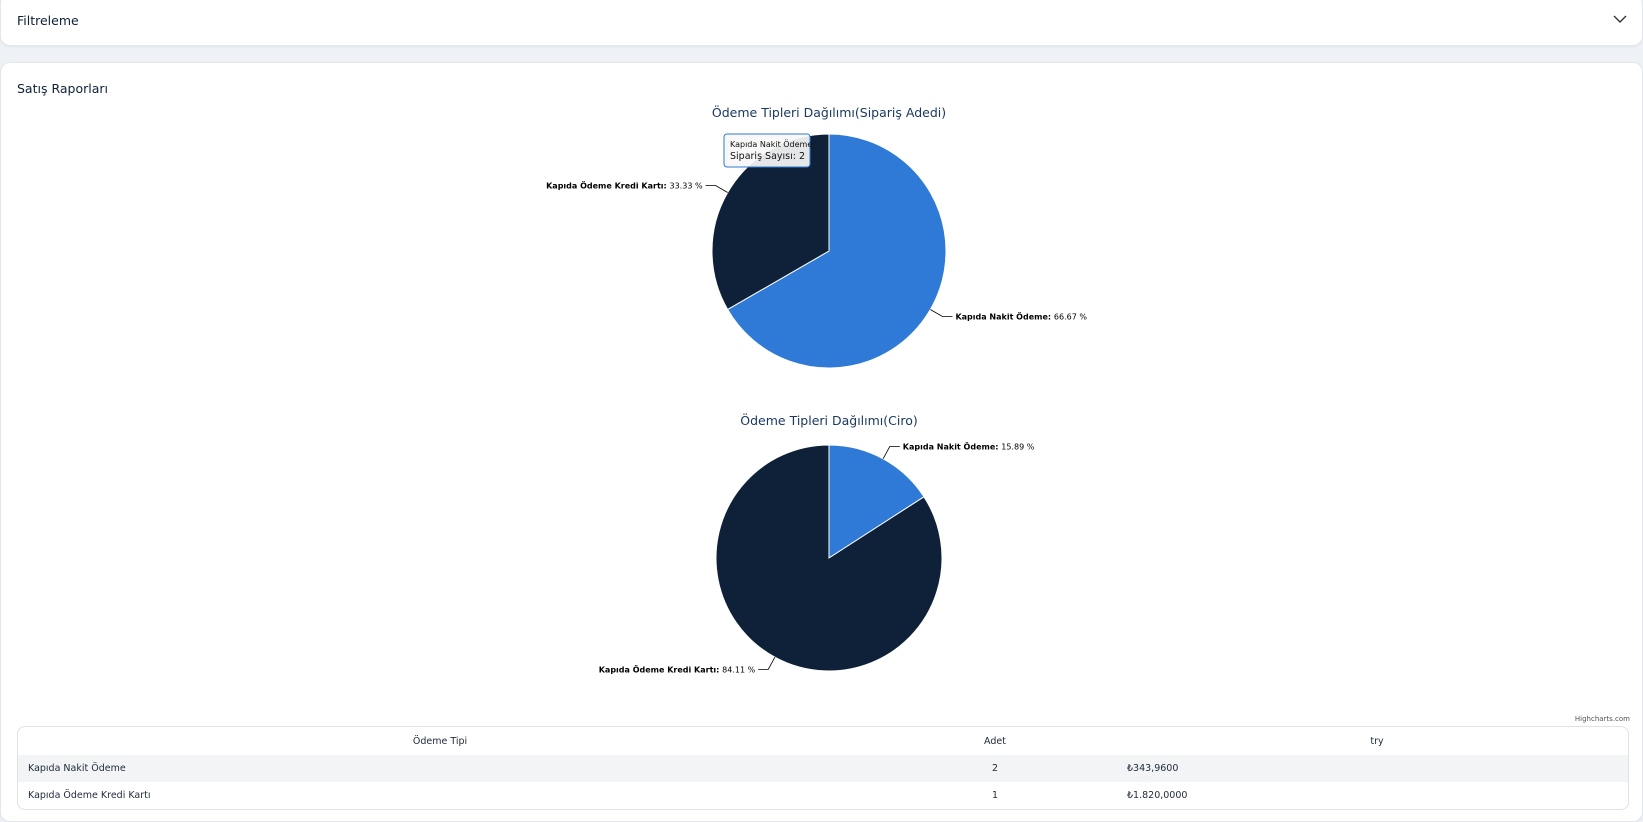  What do you see at coordinates (1620, 19) in the screenshot?
I see `chevron-down-icon` at bounding box center [1620, 19].